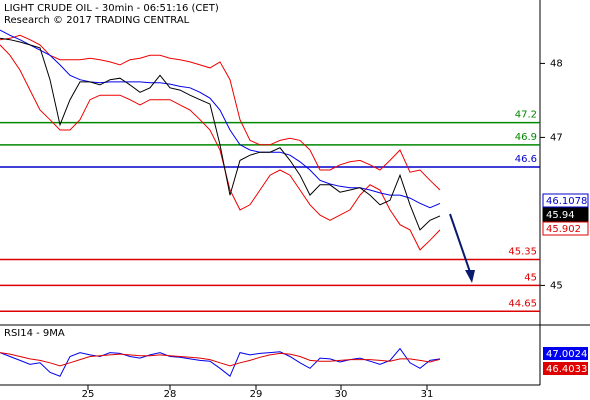 The image size is (590, 400). What do you see at coordinates (460, 243) in the screenshot?
I see `forecast-arrow` at bounding box center [460, 243].